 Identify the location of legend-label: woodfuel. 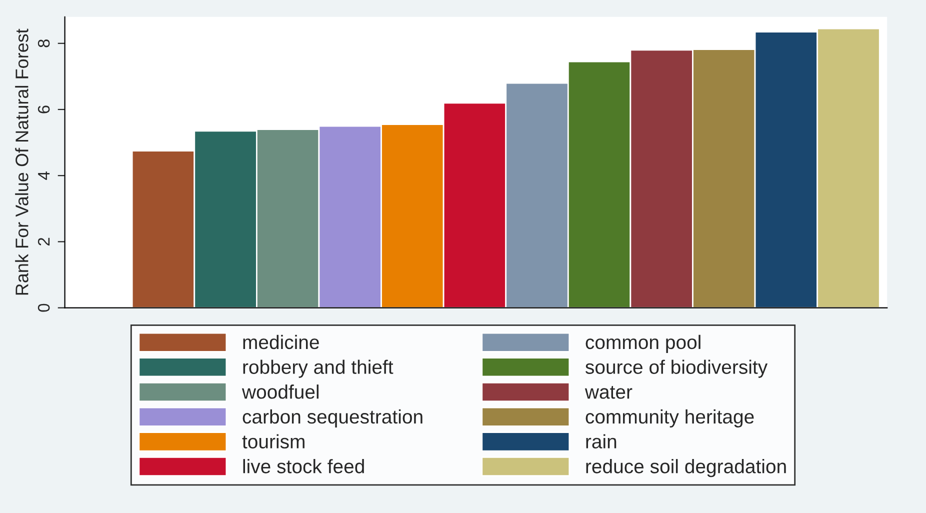
(280, 391).